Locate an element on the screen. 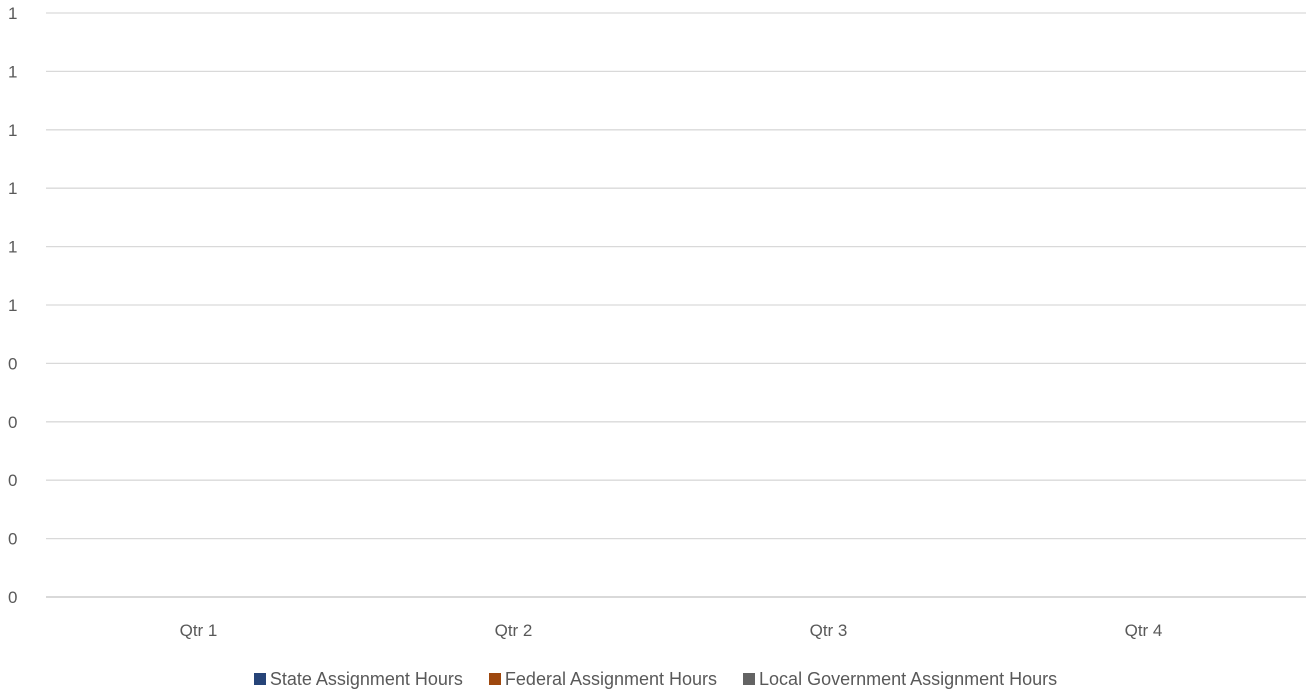 This screenshot has width=1311, height=695. x-tick-label: Qtr 3 is located at coordinates (829, 630).